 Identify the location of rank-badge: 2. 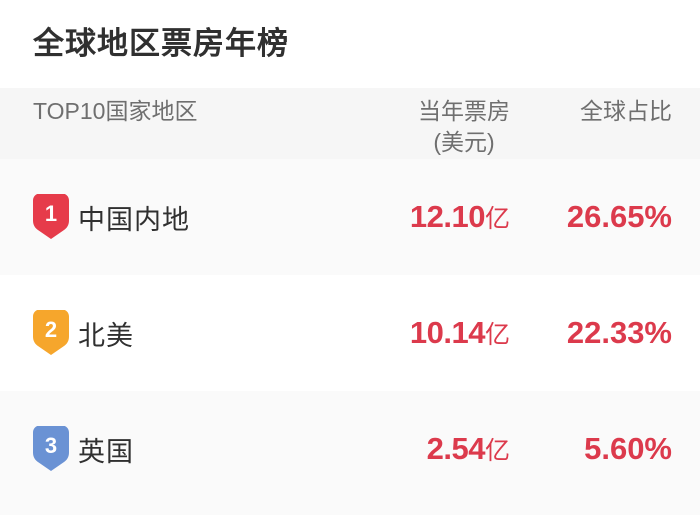
(51, 333).